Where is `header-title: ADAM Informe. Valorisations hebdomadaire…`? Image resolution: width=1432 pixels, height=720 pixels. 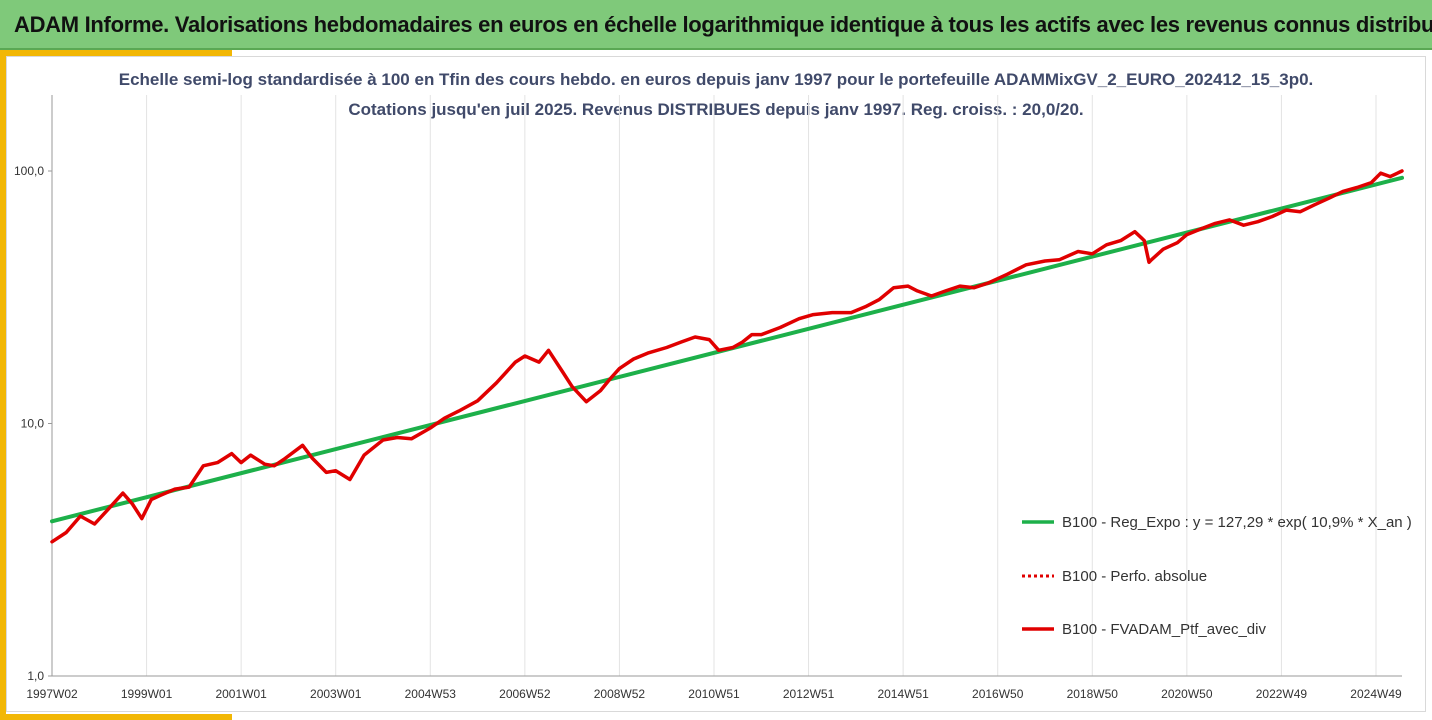
header-title: ADAM Informe. Valorisations hebdomadaire… is located at coordinates (723, 24).